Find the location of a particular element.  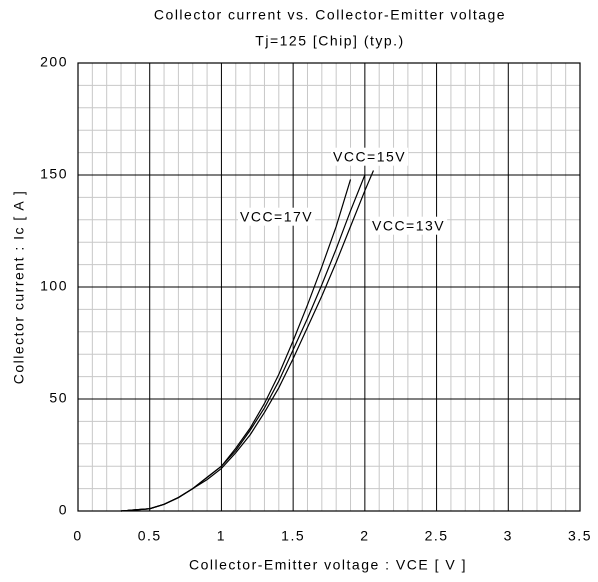

y-tick-label: 150 is located at coordinates (54, 174).